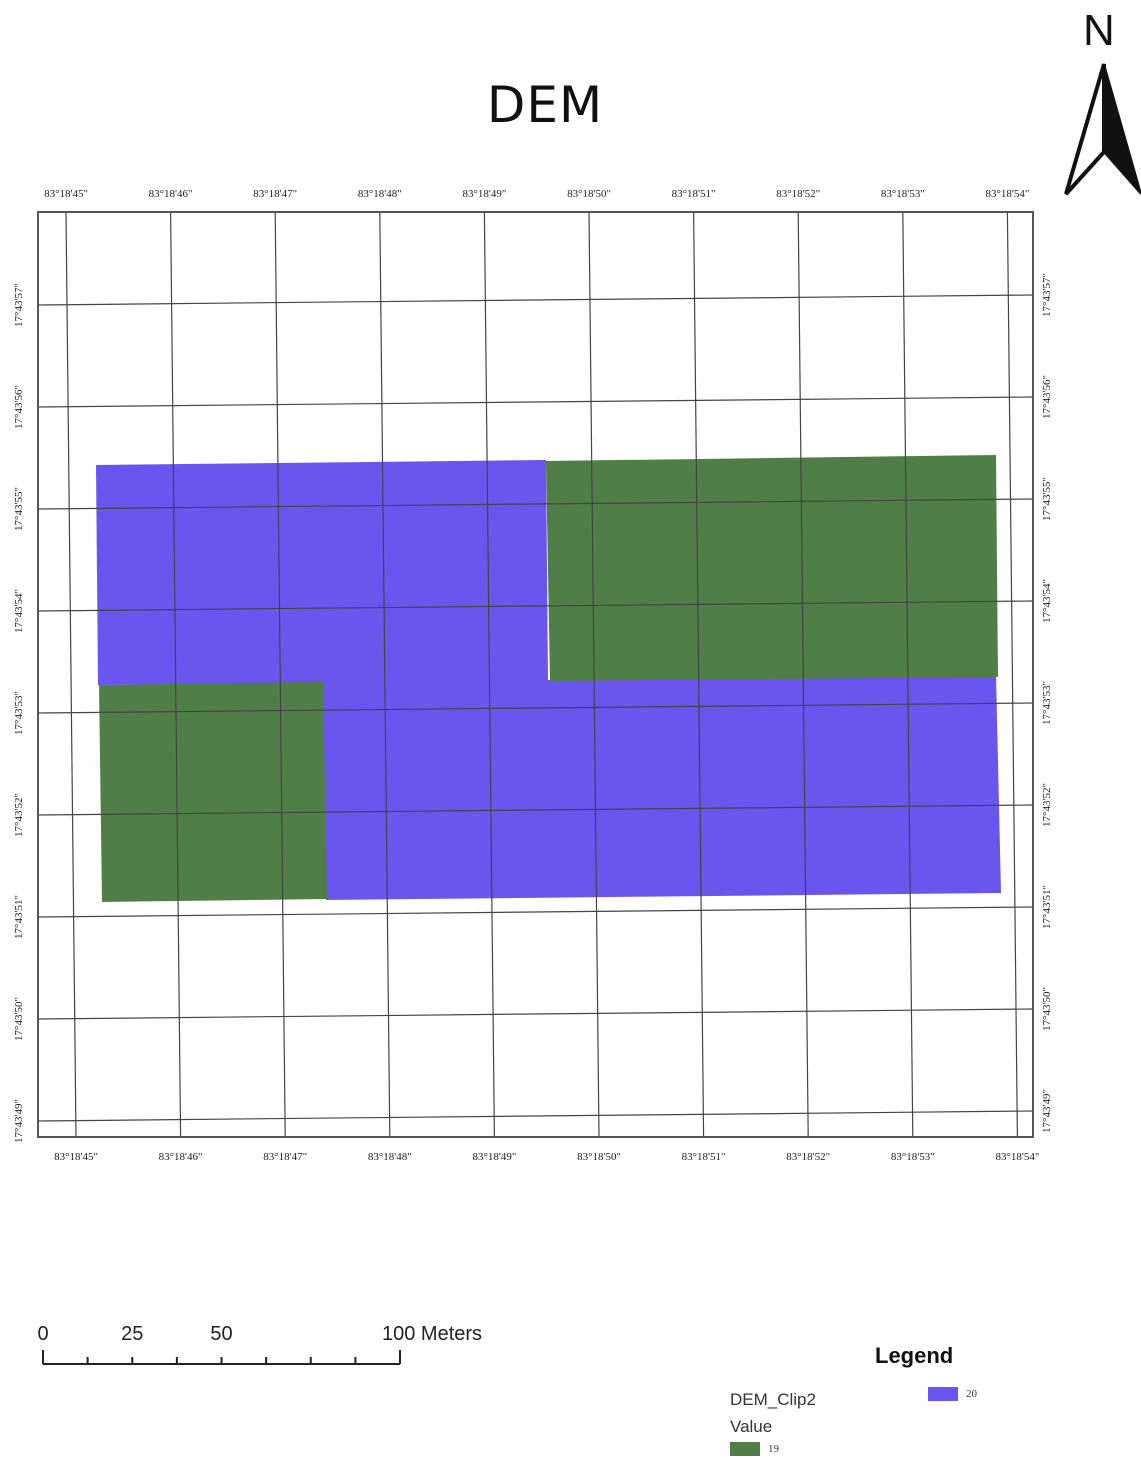 The width and height of the screenshot is (1141, 1460). What do you see at coordinates (132, 1334) in the screenshot?
I see `scale-label: 25` at bounding box center [132, 1334].